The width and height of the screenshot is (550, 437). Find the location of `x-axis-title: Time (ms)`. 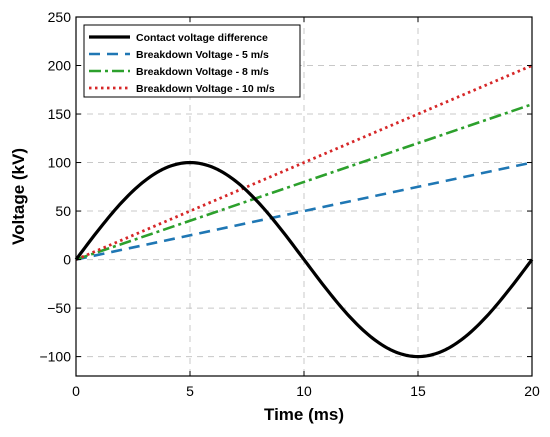

x-axis-title: Time (ms) is located at coordinates (304, 414).